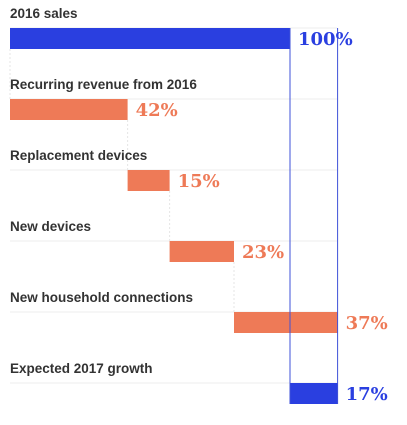 The width and height of the screenshot is (407, 425). What do you see at coordinates (50, 226) in the screenshot?
I see `category-label: New devices` at bounding box center [50, 226].